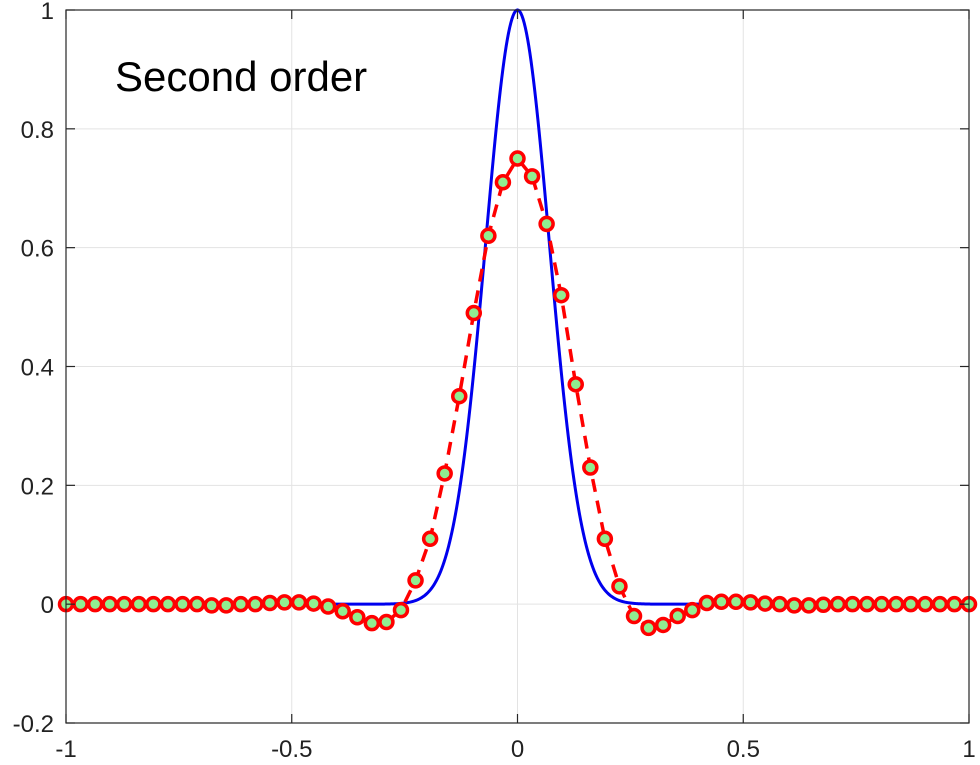 The height and width of the screenshot is (765, 980). I want to click on y-tick-label: 0.8, so click(37, 130).